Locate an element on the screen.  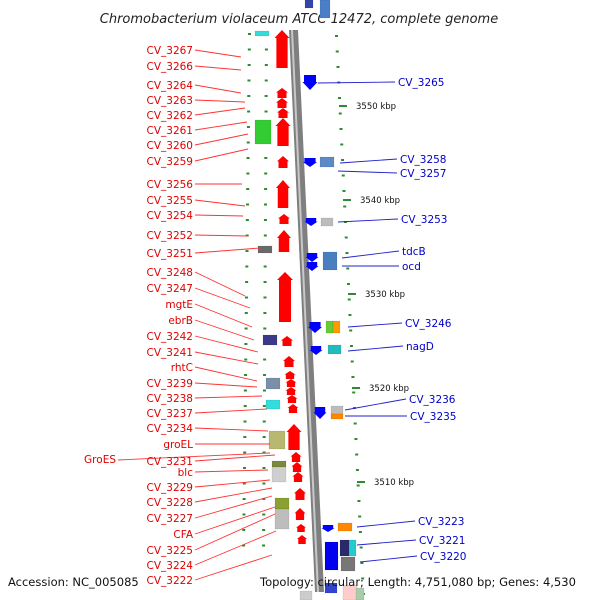
gene-label-left: CV_3237 is located at coordinates (170, 414).